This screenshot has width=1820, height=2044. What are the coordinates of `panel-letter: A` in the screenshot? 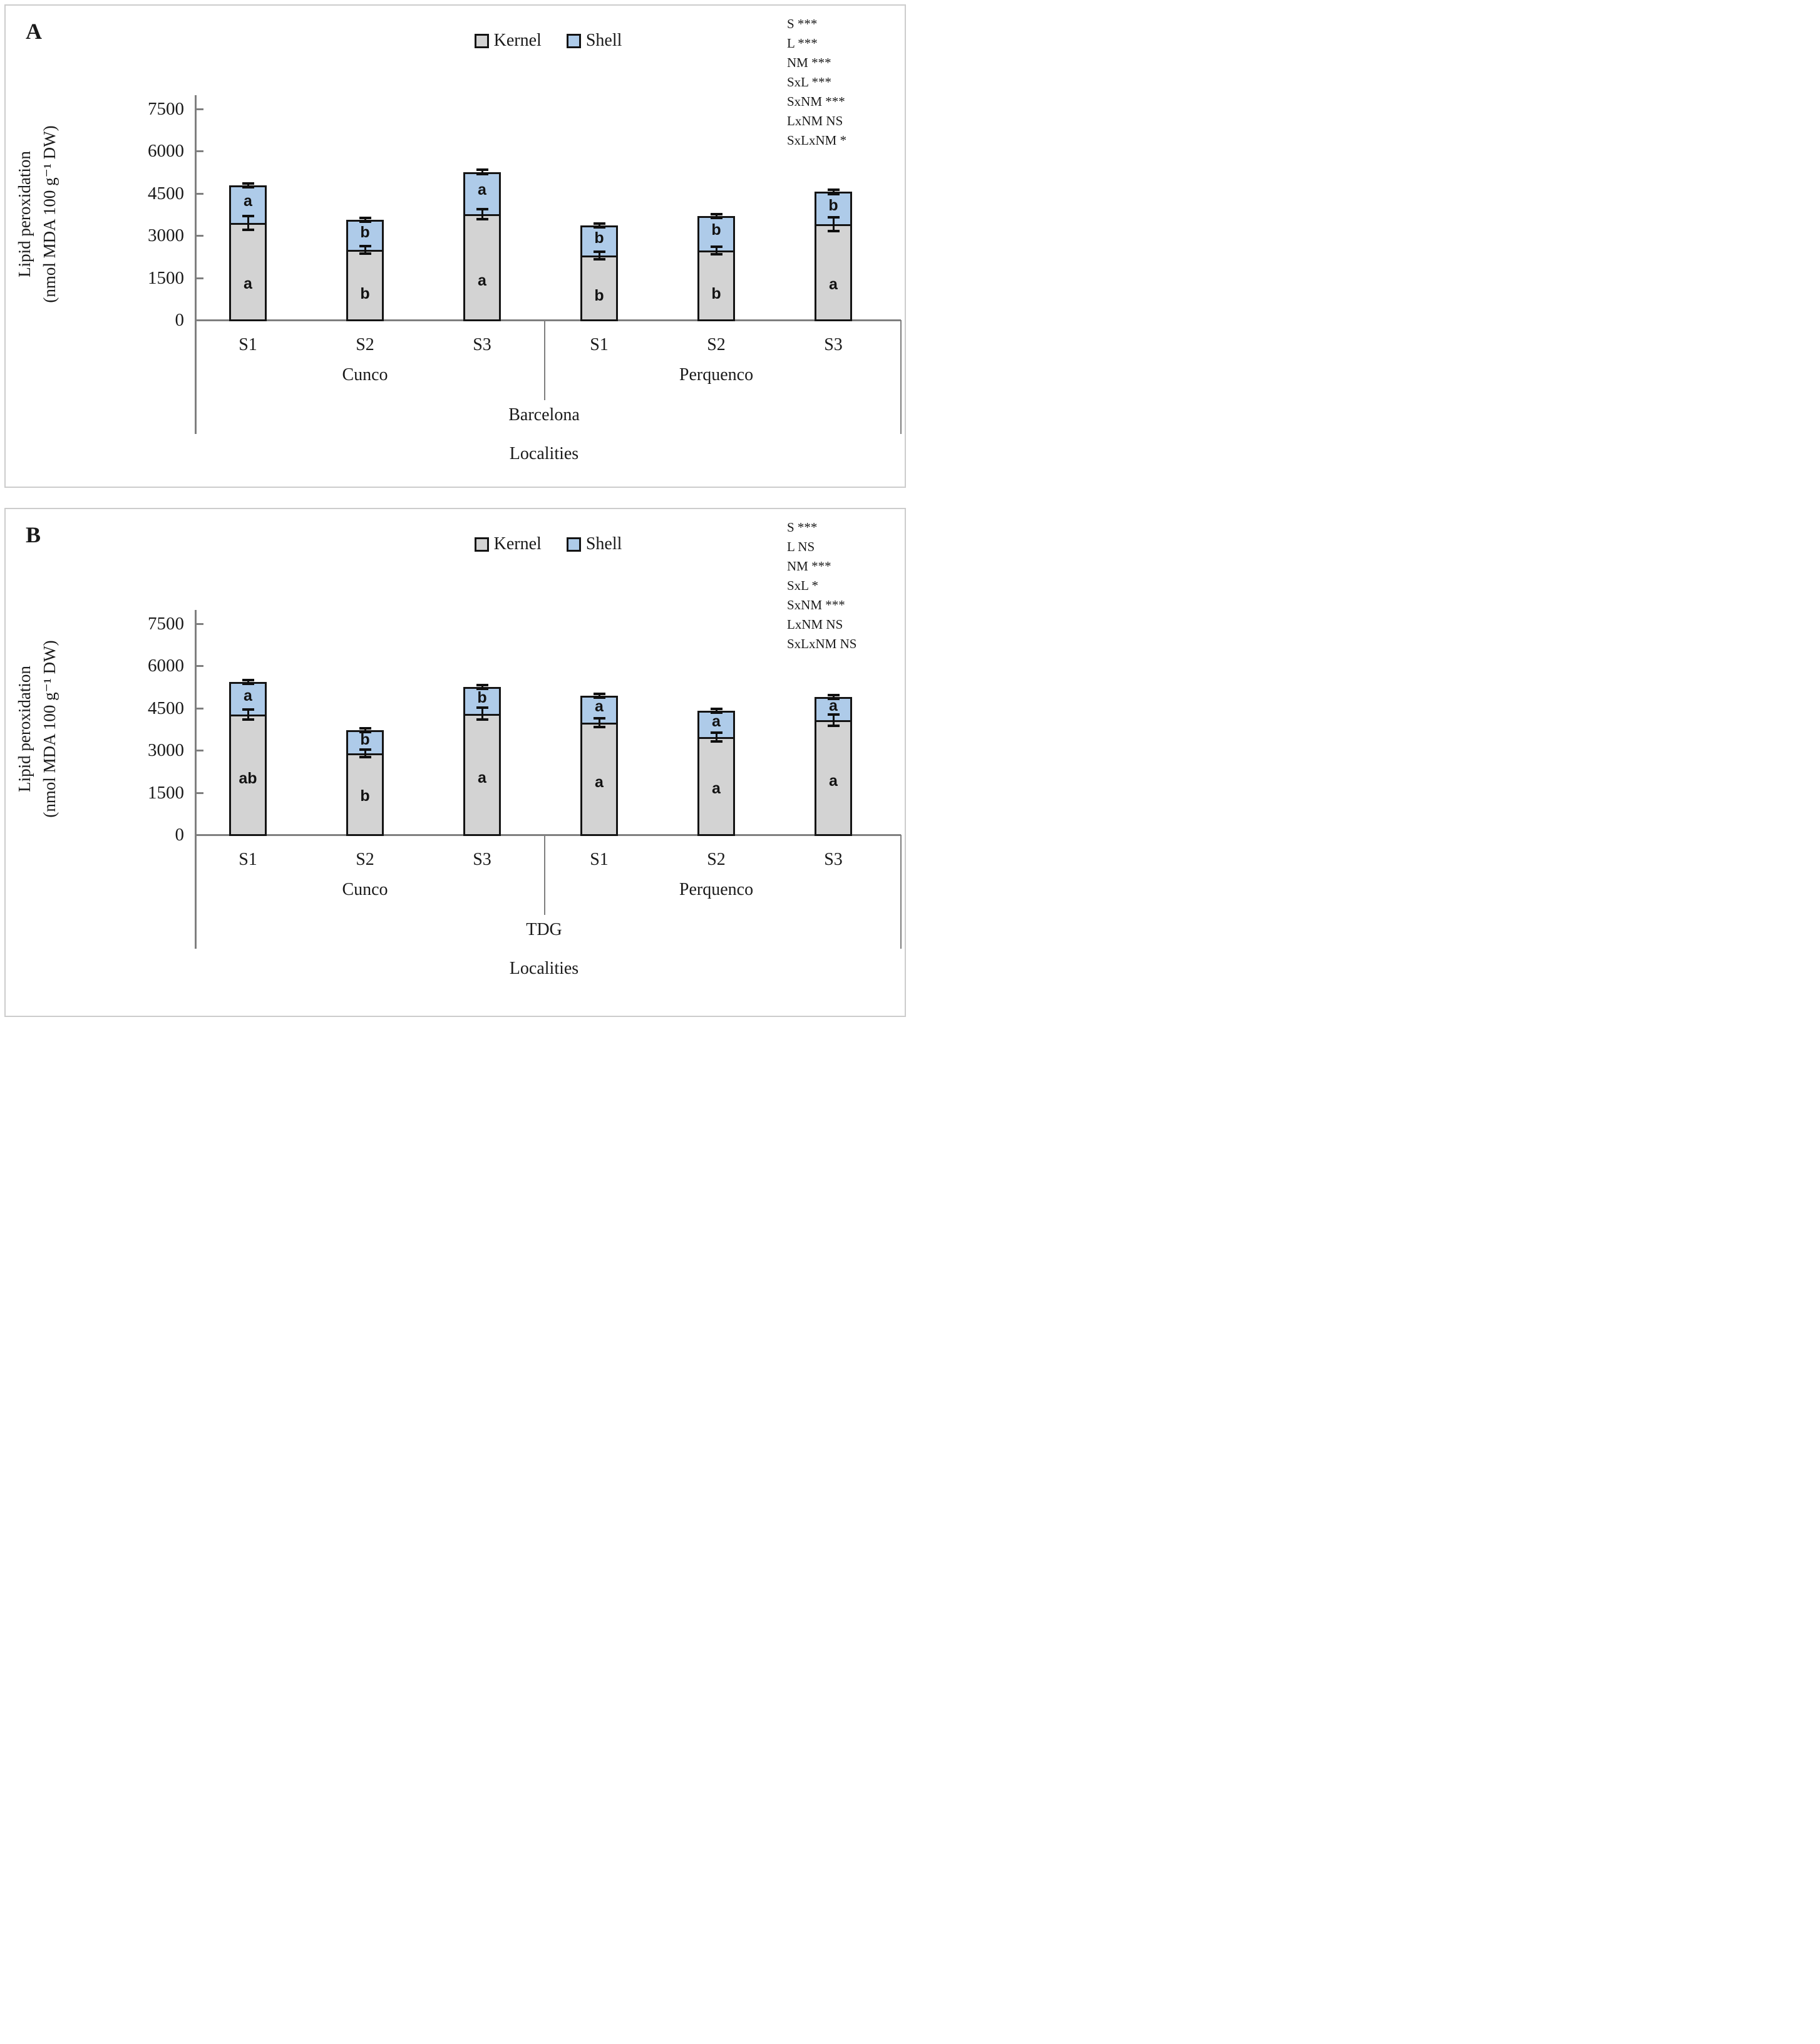 It's located at (34, 31).